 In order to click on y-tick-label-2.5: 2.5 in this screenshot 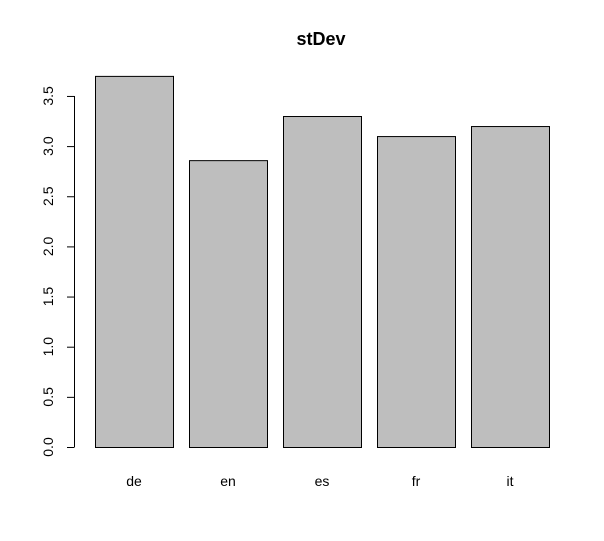, I will do `click(48, 196)`.